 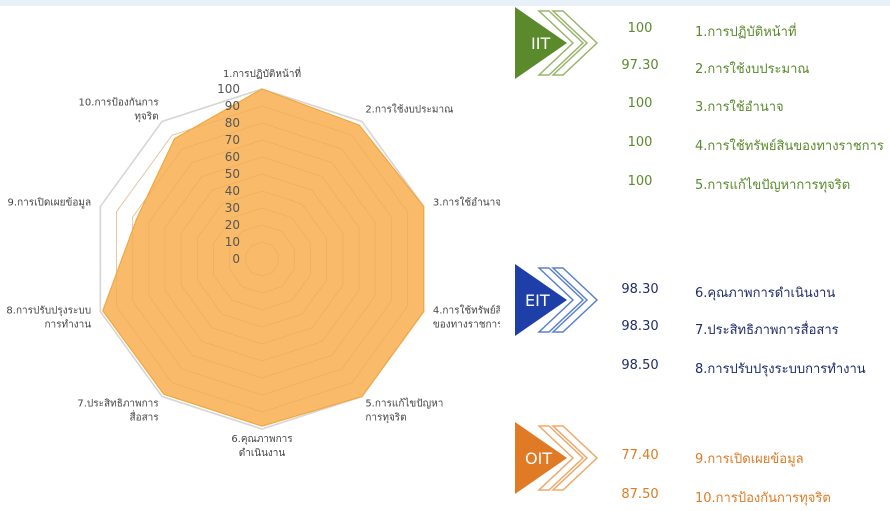 What do you see at coordinates (537, 300) in the screenshot?
I see `eit-badge-label: EIT` at bounding box center [537, 300].